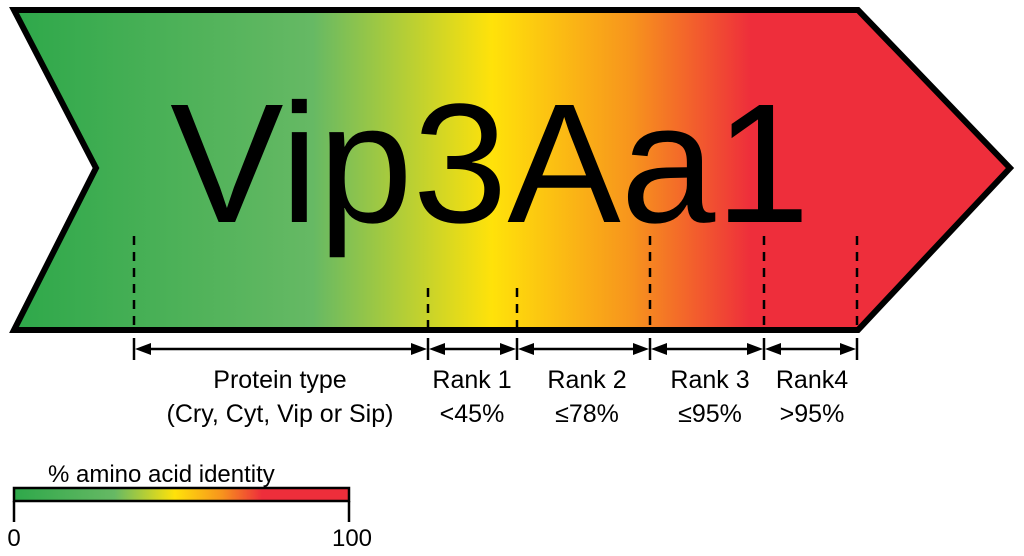 The height and width of the screenshot is (556, 1024). Describe the element at coordinates (181, 494) in the screenshot. I see `legend-gradient-bar` at that location.